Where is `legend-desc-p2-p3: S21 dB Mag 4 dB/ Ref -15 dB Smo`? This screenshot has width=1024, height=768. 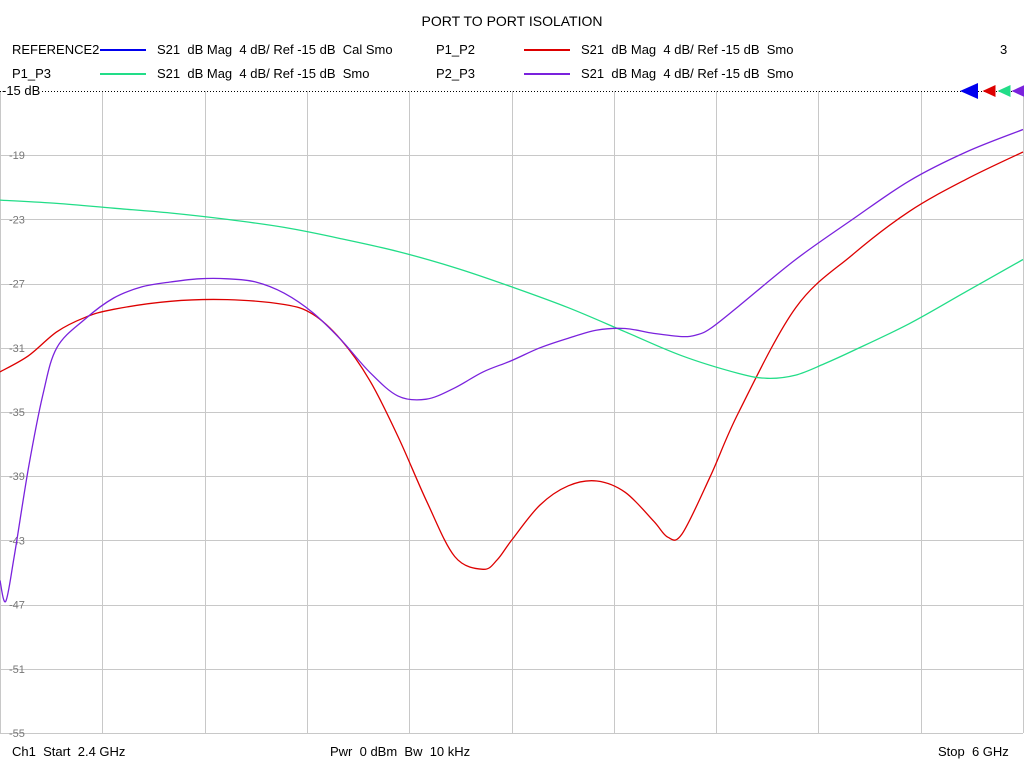 legend-desc-p2-p3: S21 dB Mag 4 dB/ Ref -15 dB Smo is located at coordinates (687, 73).